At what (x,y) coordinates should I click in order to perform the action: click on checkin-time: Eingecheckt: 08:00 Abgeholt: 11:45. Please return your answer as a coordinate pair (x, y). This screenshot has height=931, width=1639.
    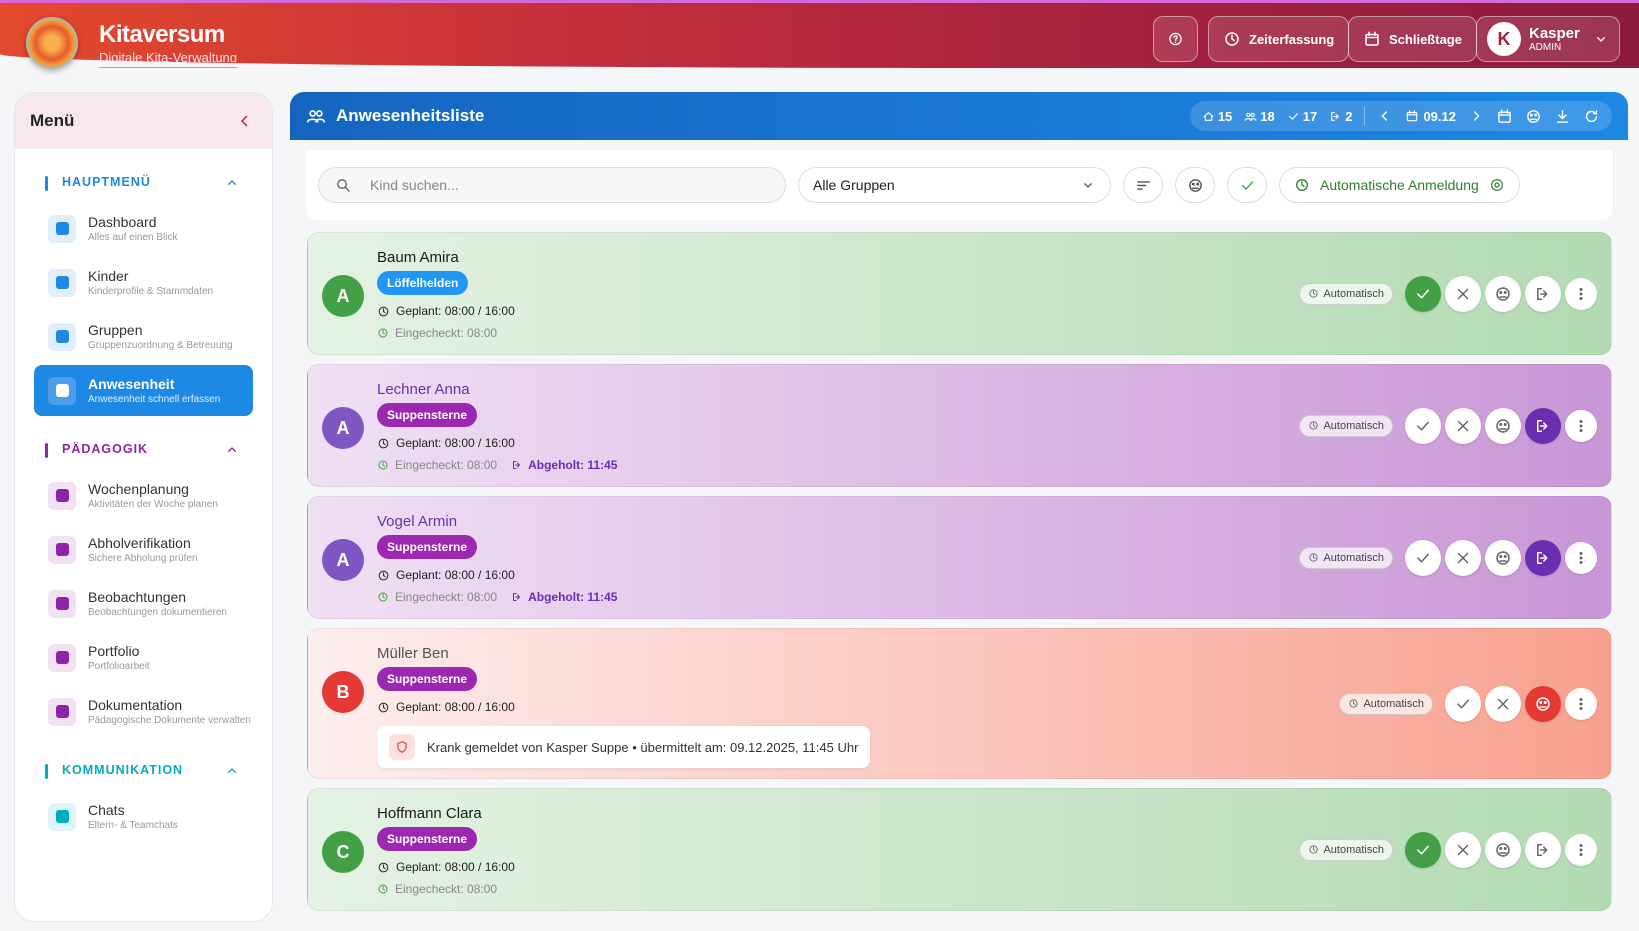
    Looking at the image, I should click on (994, 465).